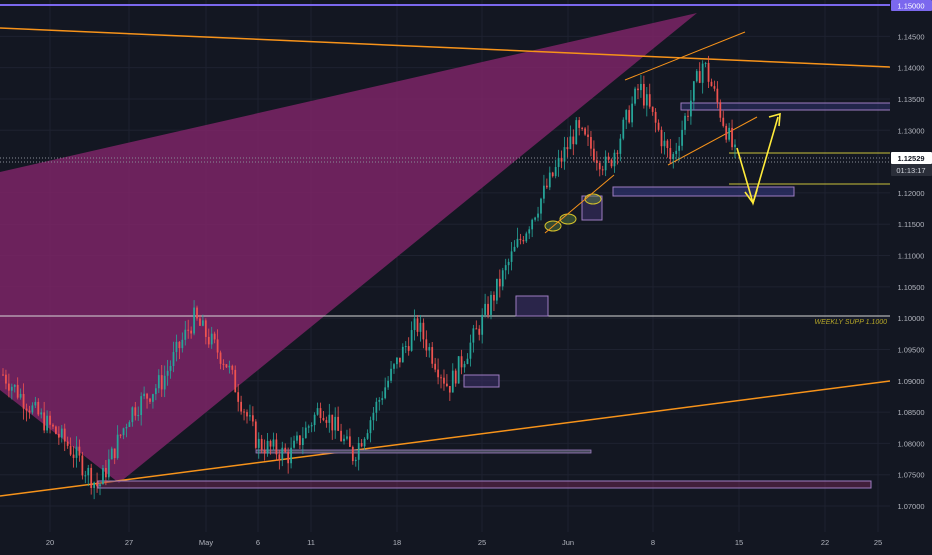  I want to click on resistance-zone-june, so click(786, 106).